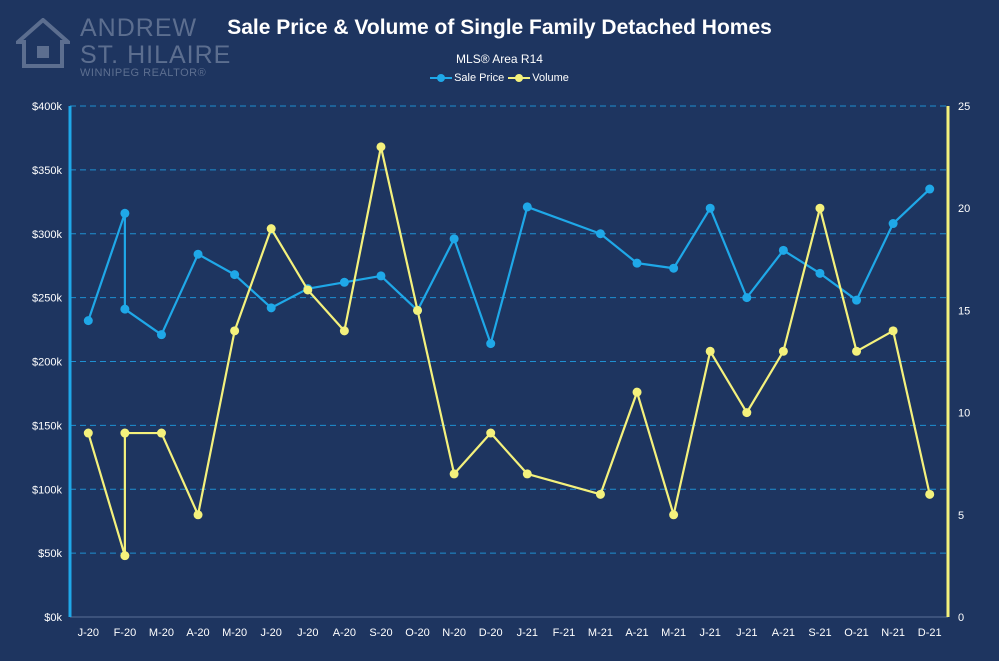 This screenshot has height=661, width=999. I want to click on x-tick-label: S-20, so click(380, 633).